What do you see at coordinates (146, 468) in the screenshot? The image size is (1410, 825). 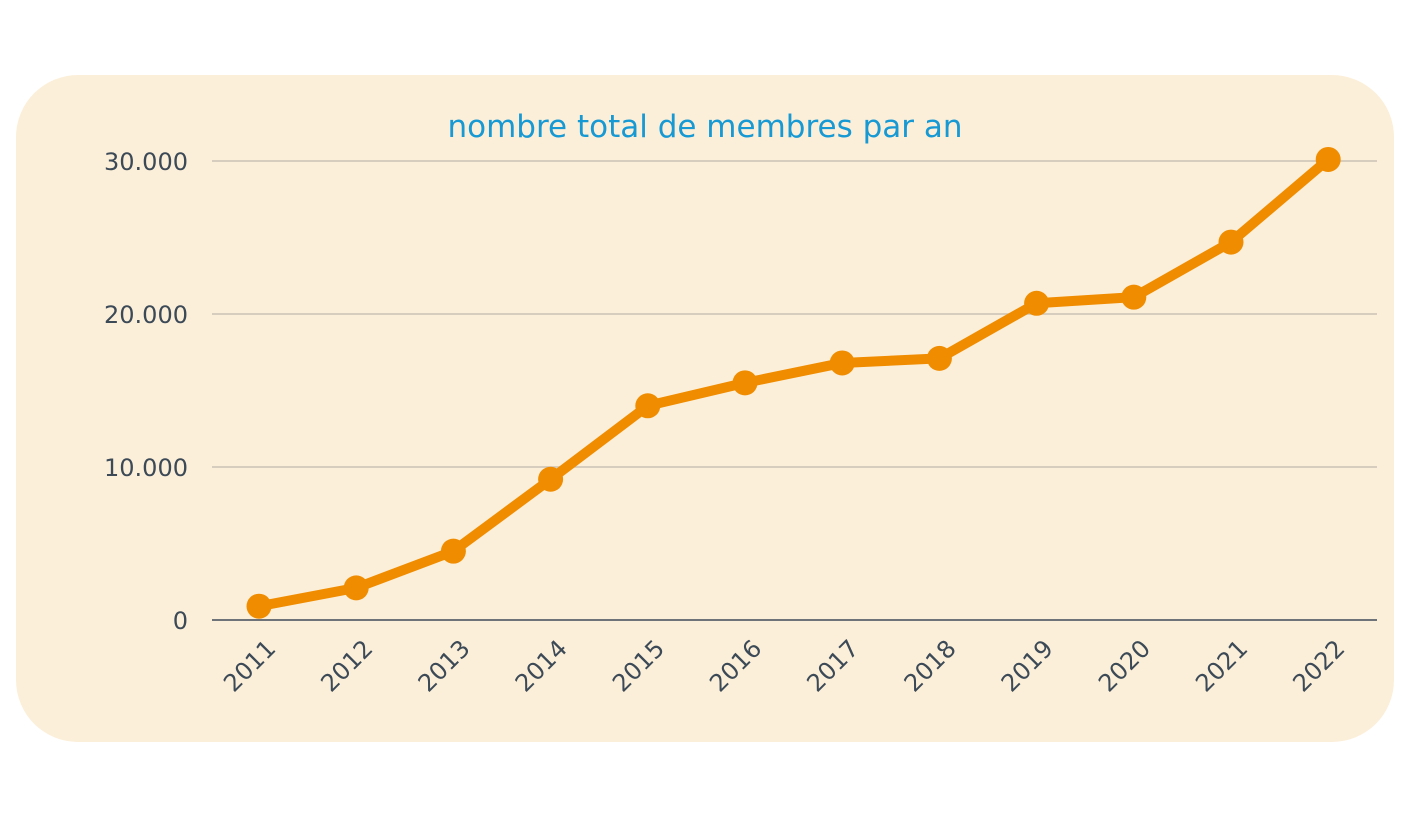 I see `y-tick-label: 10.000` at bounding box center [146, 468].